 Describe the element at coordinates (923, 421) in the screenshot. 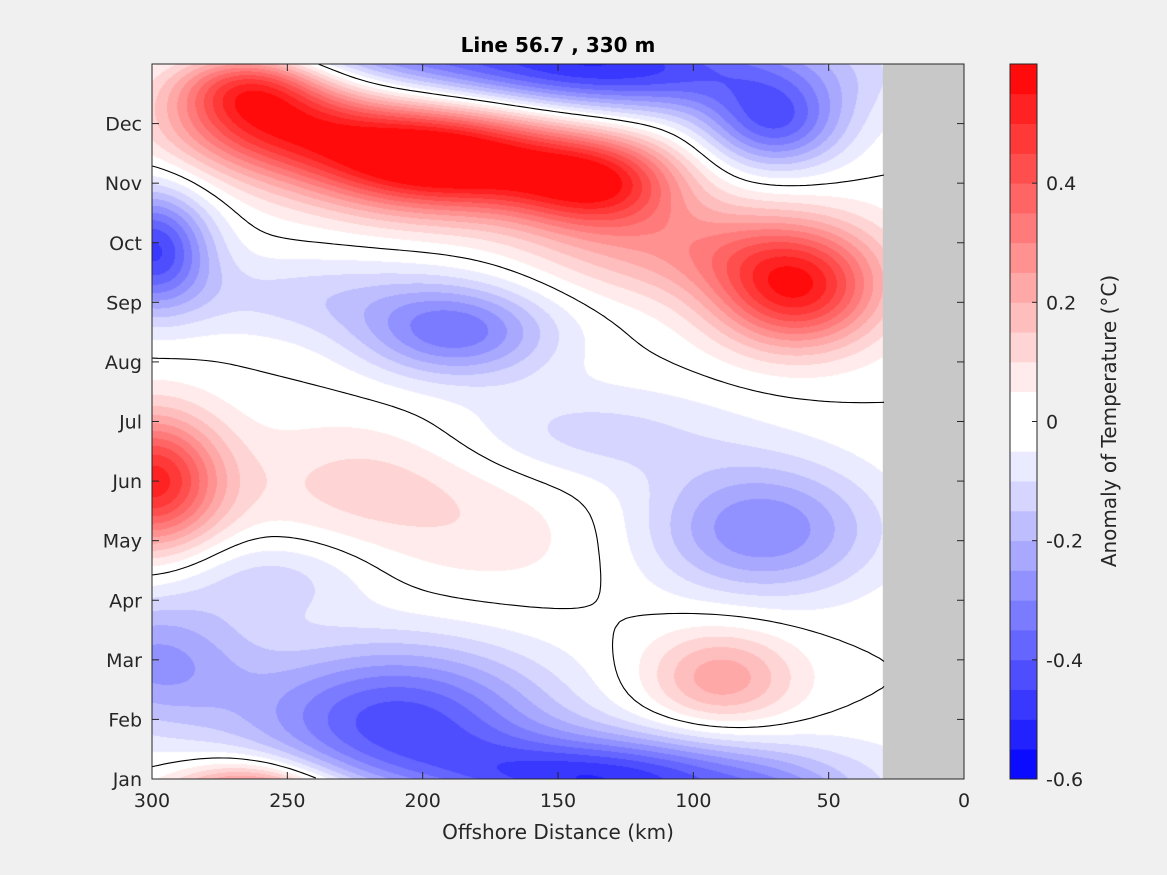

I see `no-data-region` at that location.